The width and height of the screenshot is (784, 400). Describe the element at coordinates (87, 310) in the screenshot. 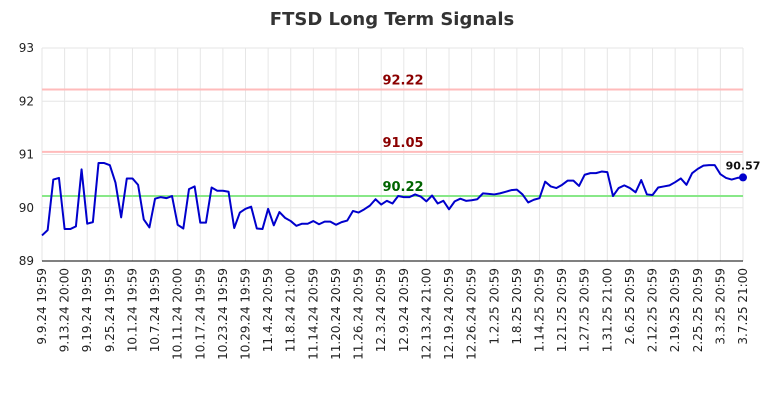

I see `x-tick-label: 9.19.24 19:59` at that location.